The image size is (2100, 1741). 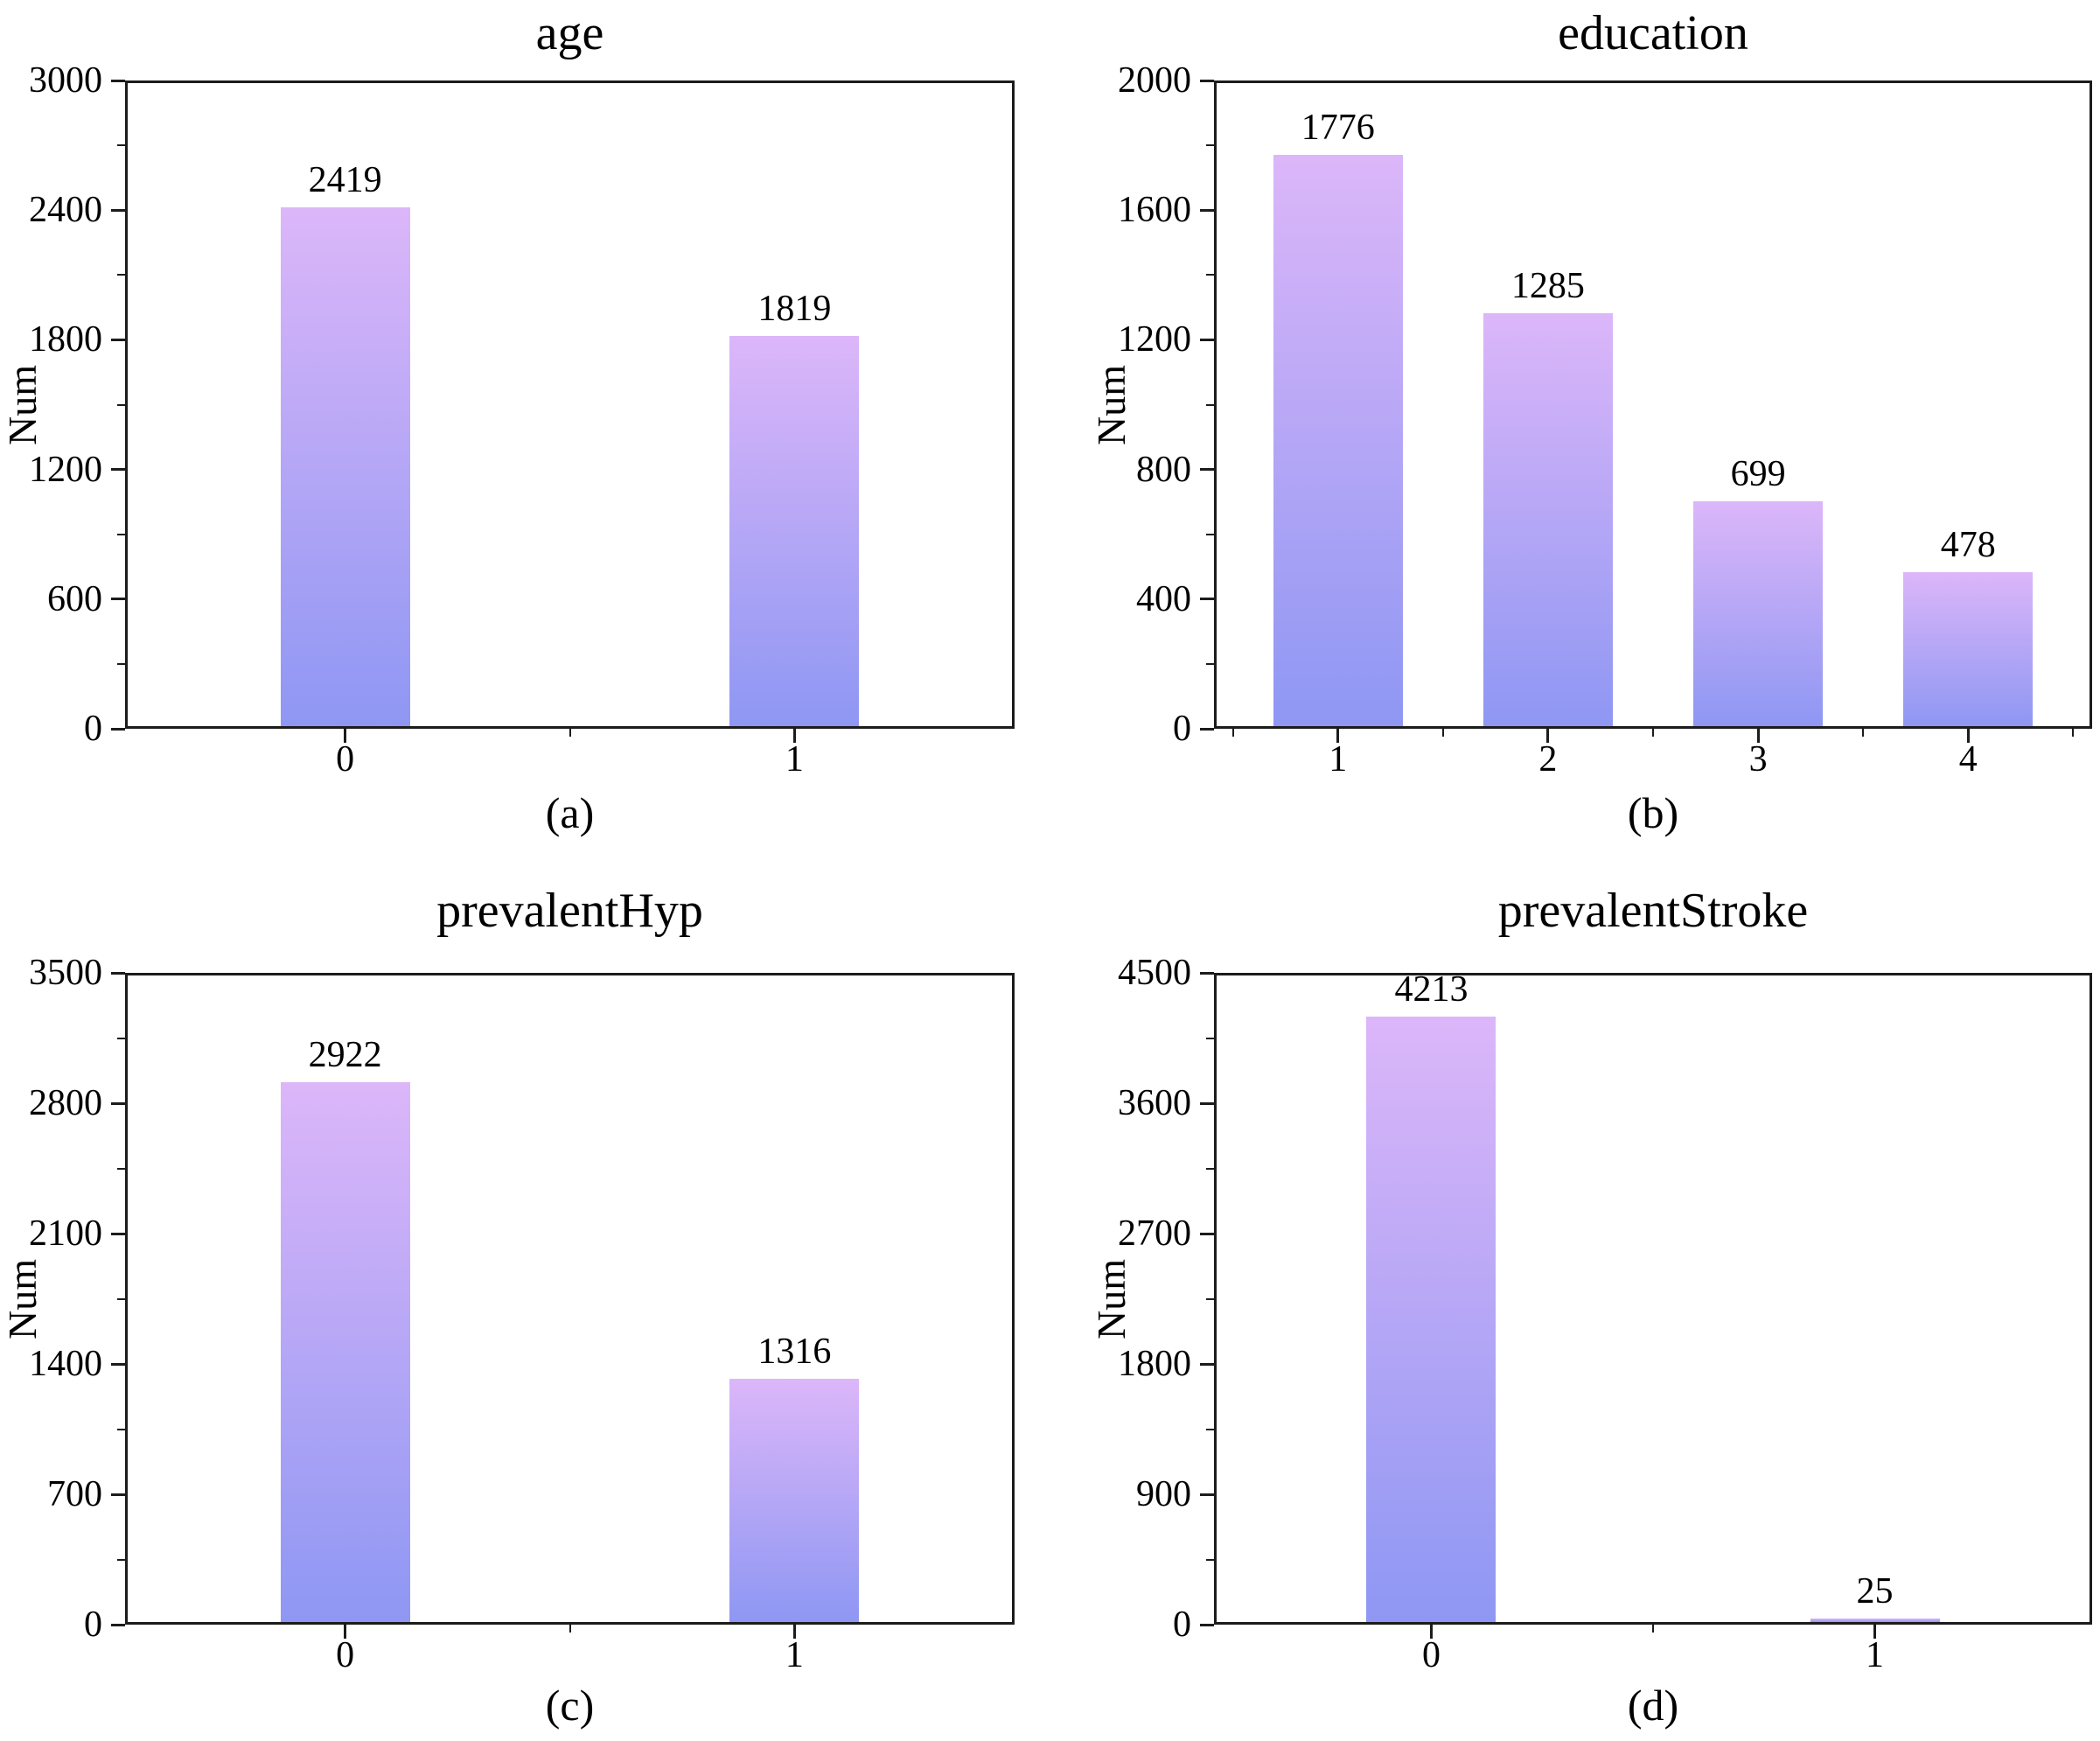 What do you see at coordinates (1653, 33) in the screenshot?
I see `chart-title: education` at bounding box center [1653, 33].